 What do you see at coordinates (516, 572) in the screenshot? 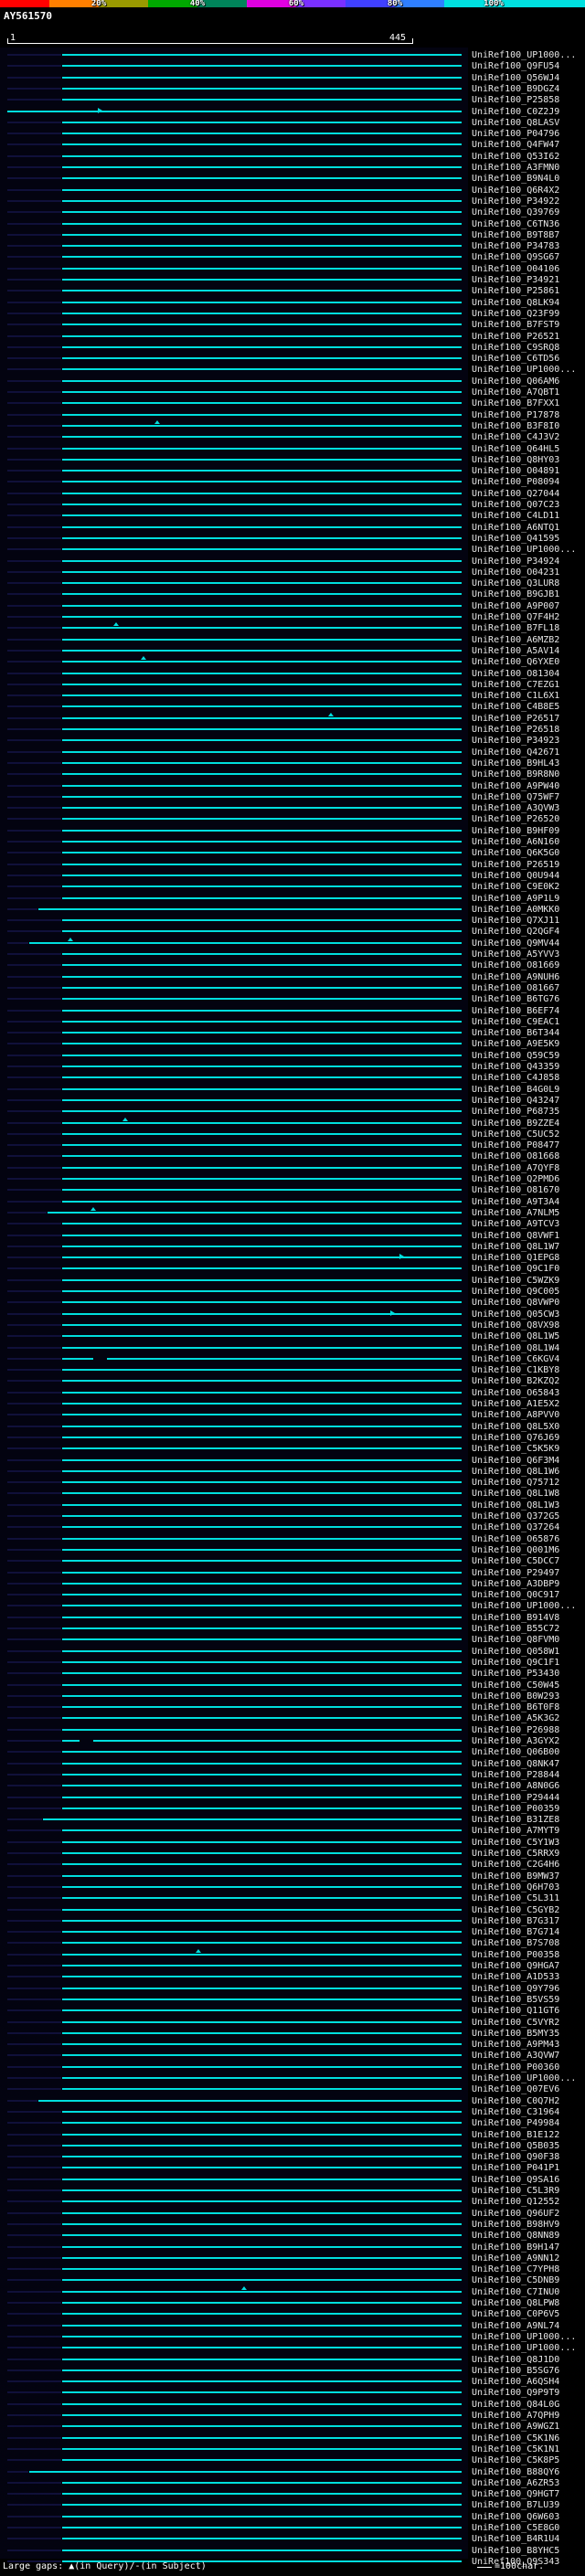
I see `hit-label: UniRef100_O04231` at bounding box center [516, 572].